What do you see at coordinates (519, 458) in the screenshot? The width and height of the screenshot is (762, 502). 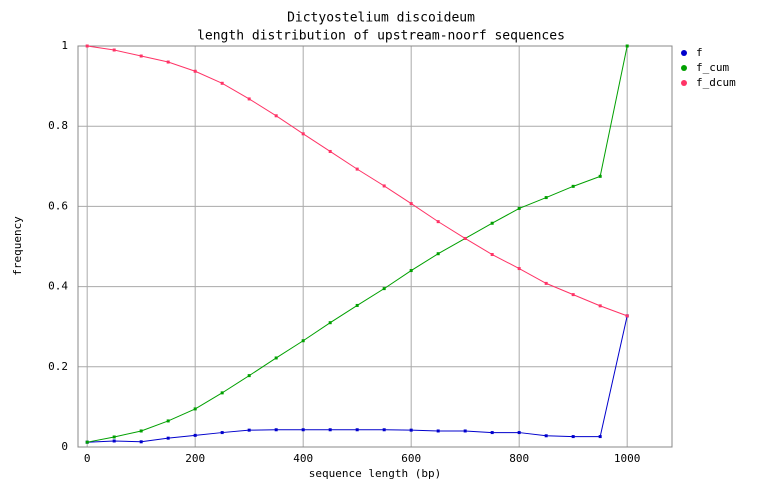 I see `x-tick-label: 800` at bounding box center [519, 458].